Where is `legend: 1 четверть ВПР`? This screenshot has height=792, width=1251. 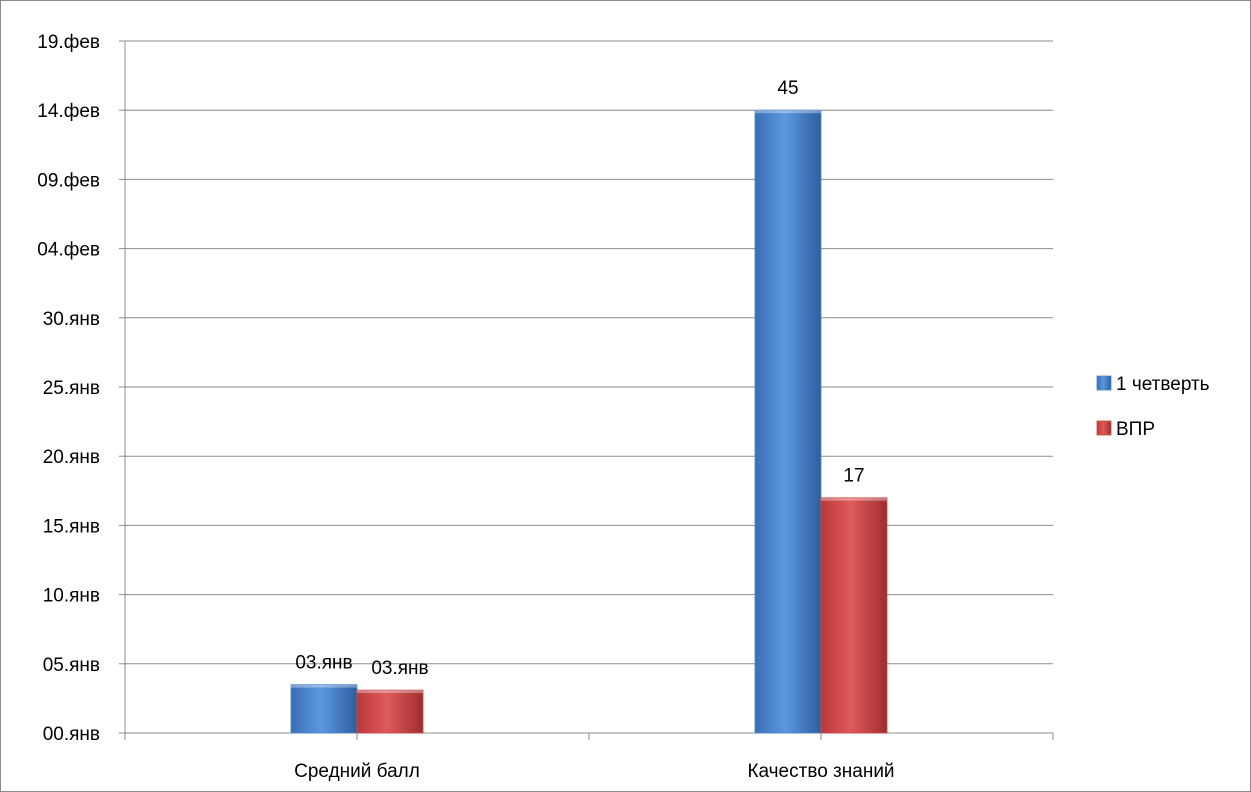
legend: 1 четверть ВПР is located at coordinates (1153, 407).